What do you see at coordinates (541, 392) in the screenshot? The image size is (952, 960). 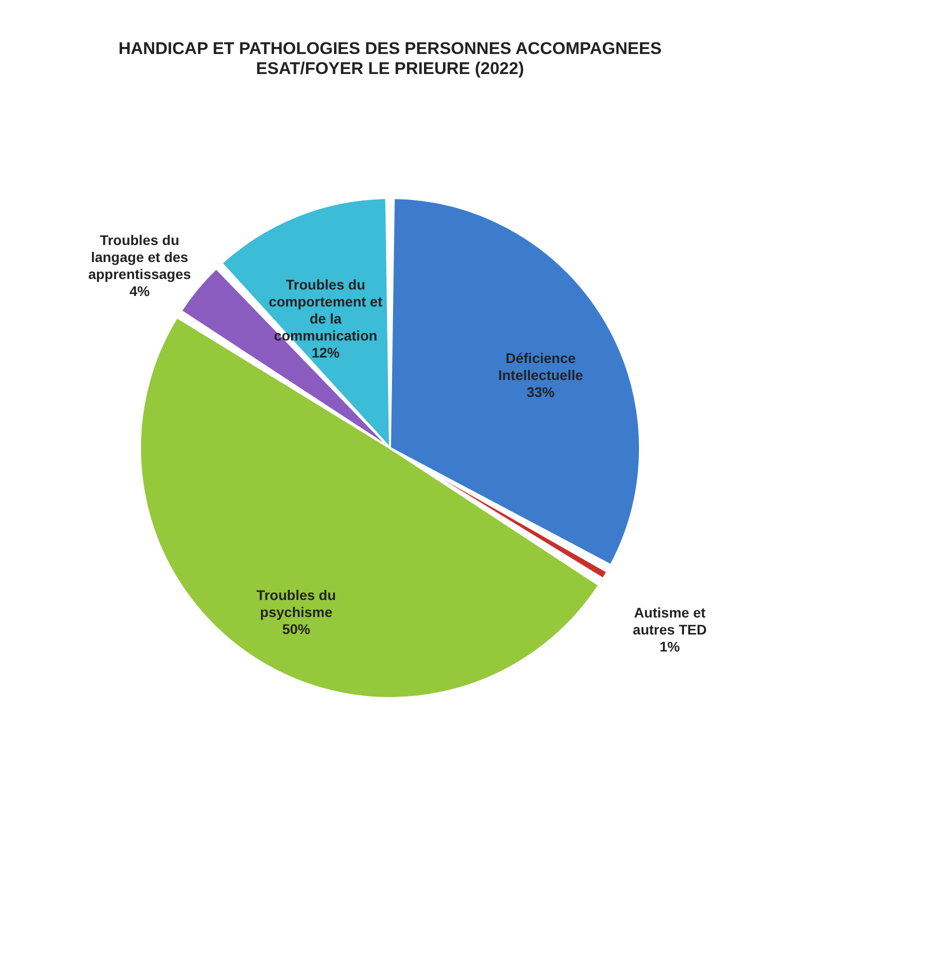 I see `data-label: 33%` at bounding box center [541, 392].